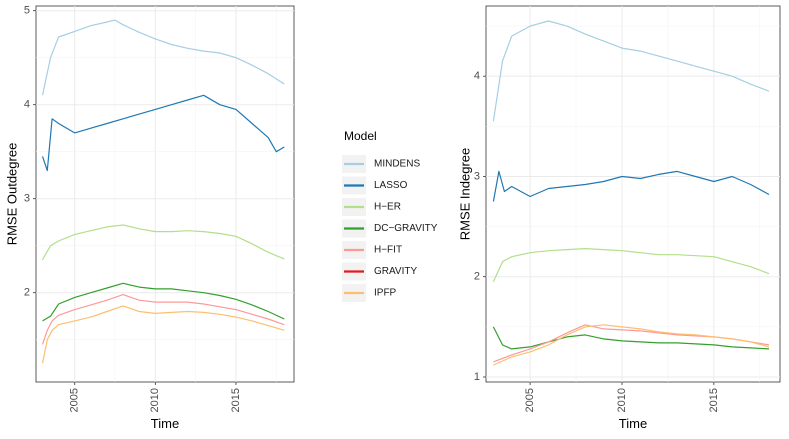  What do you see at coordinates (477, 377) in the screenshot?
I see `y-tick-label: 1` at bounding box center [477, 377].